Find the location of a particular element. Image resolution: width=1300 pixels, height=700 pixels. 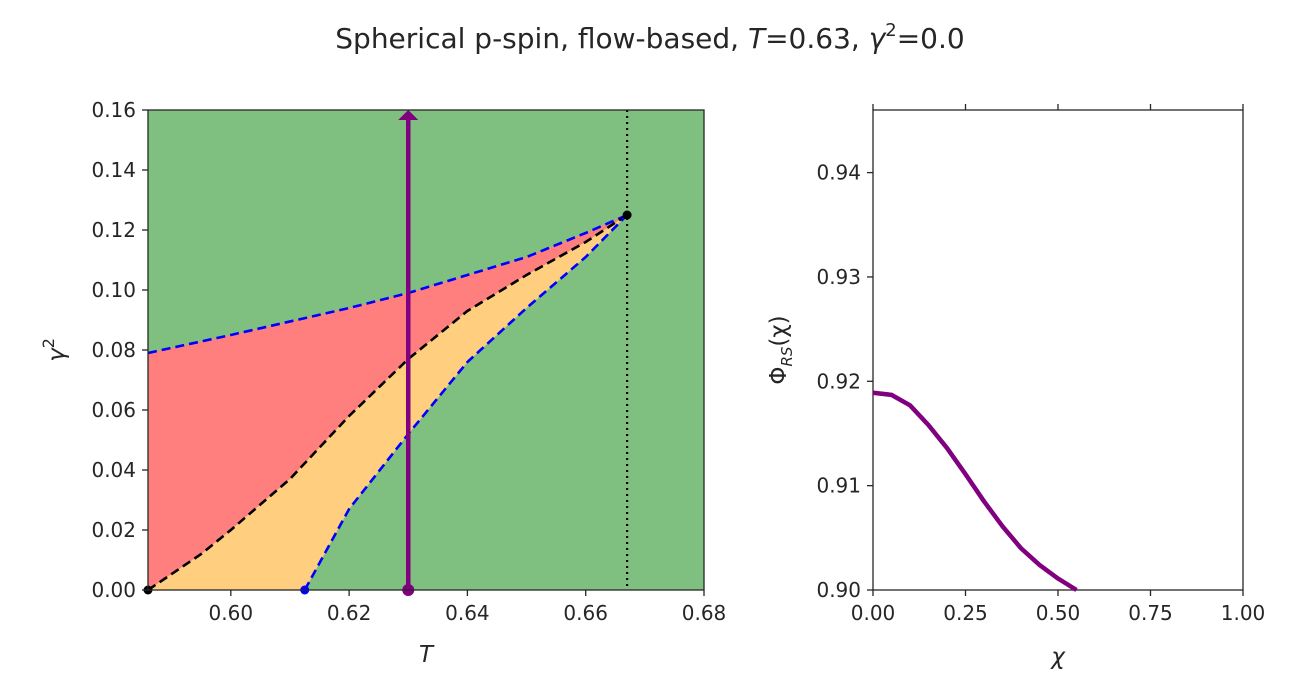

y-axis-label-base: γ is located at coordinates (57, 354).